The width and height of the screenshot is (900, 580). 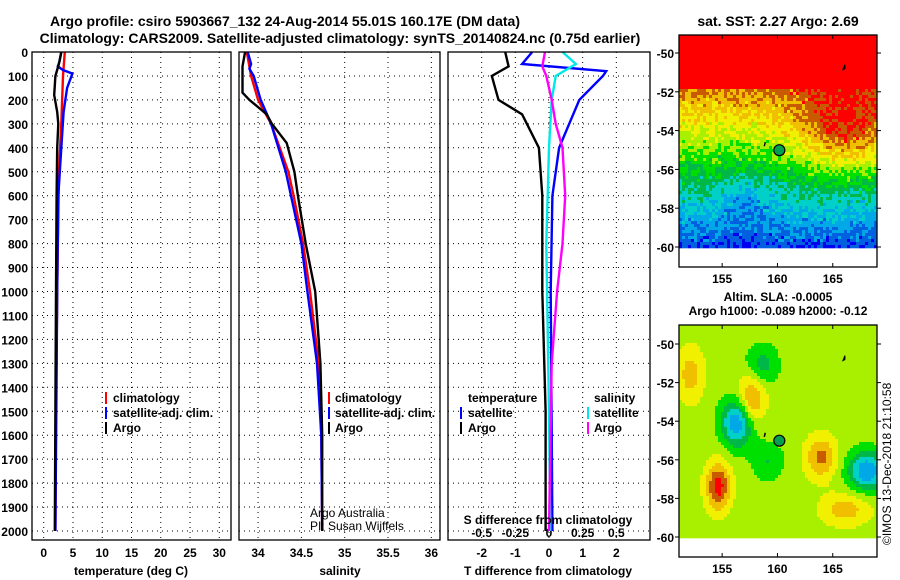 What do you see at coordinates (132, 553) in the screenshot?
I see `x-tick-label: 15` at bounding box center [132, 553].